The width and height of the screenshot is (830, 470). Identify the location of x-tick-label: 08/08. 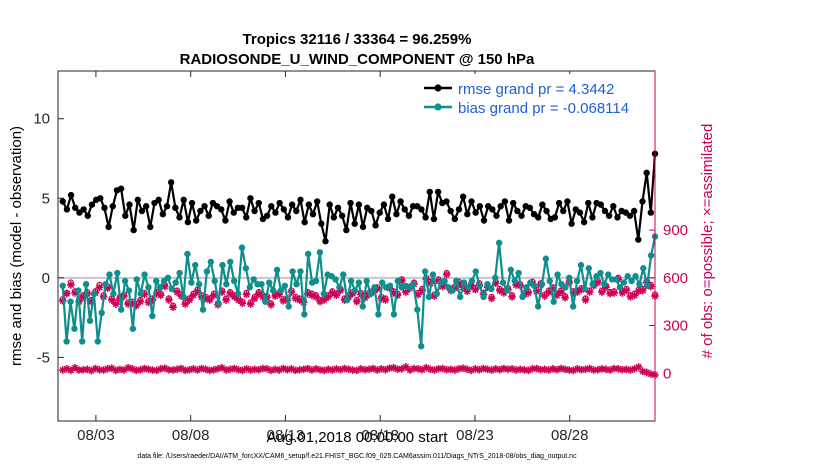
(191, 435).